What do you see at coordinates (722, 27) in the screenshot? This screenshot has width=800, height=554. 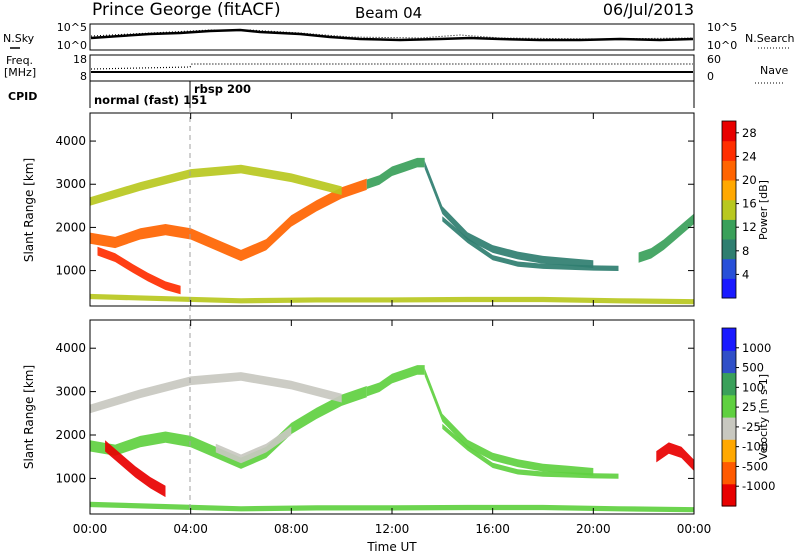 I see `nsky-tick-top-right: 10^5` at bounding box center [722, 27].